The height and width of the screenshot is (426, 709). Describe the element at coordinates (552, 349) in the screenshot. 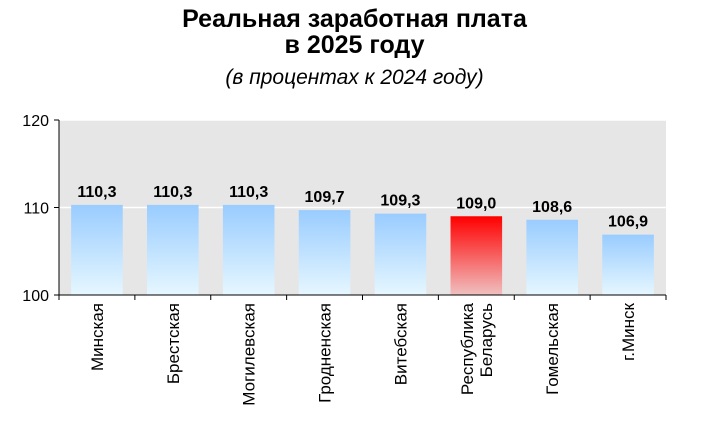

I see `x-category-label: Гомельская` at that location.